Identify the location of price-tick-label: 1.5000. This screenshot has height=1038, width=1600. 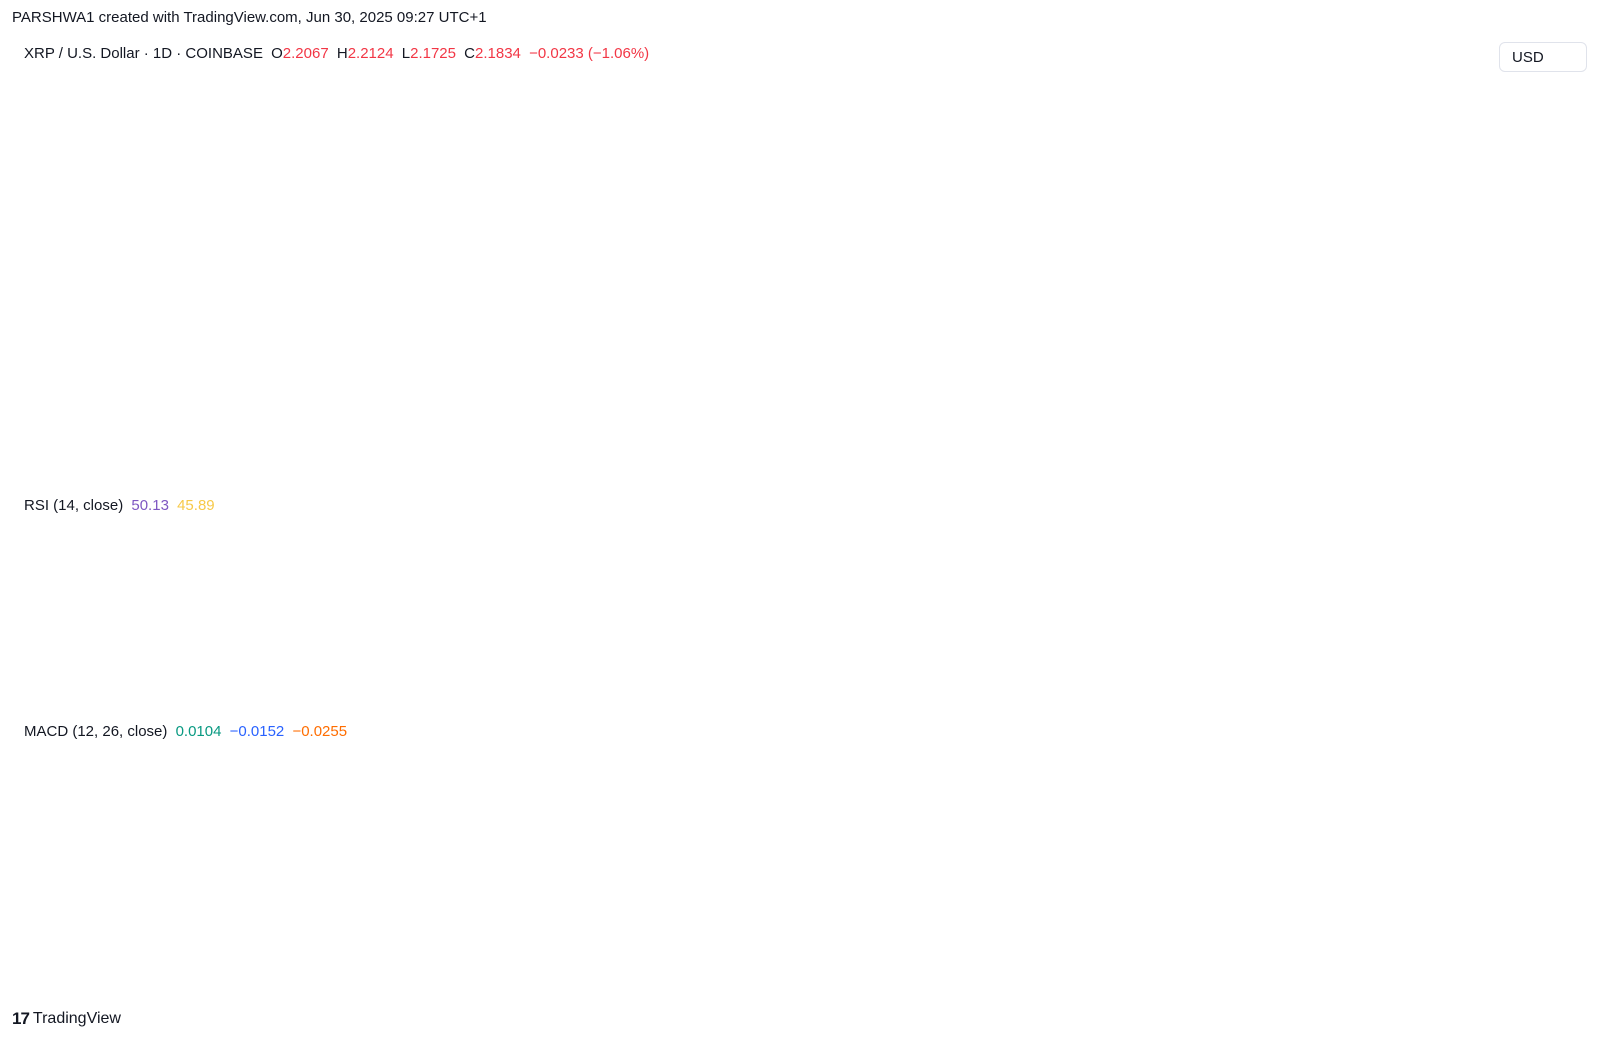
(1498, 316).